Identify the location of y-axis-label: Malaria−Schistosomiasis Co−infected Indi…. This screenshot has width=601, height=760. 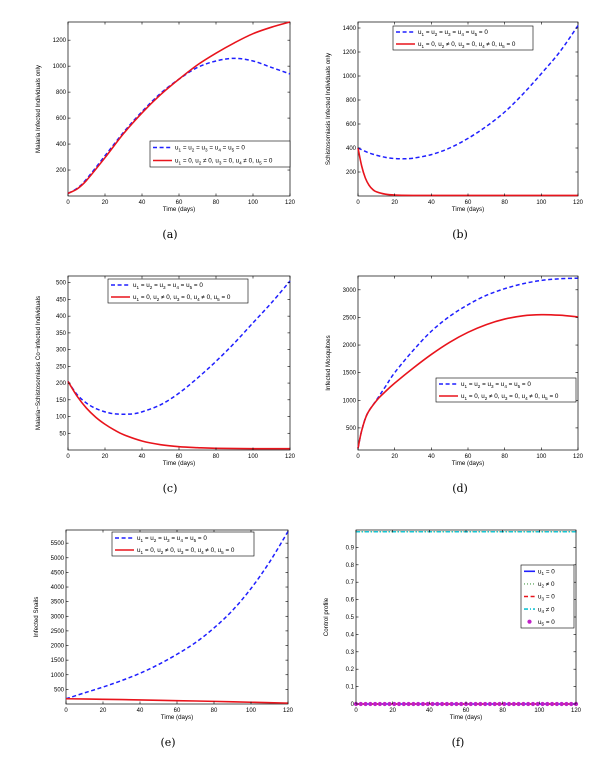
(38, 363).